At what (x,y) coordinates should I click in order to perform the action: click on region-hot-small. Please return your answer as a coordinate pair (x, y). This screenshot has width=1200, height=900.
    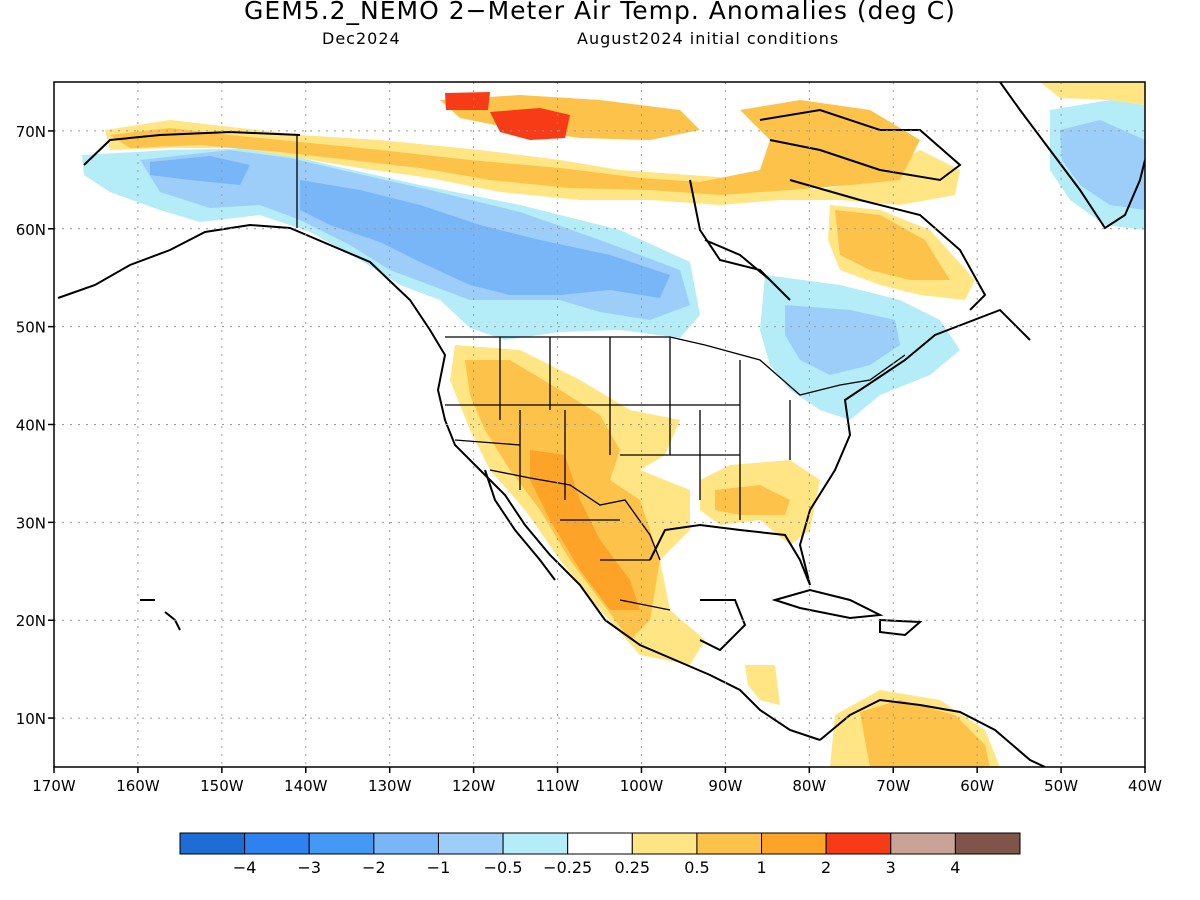
    Looking at the image, I should click on (467, 101).